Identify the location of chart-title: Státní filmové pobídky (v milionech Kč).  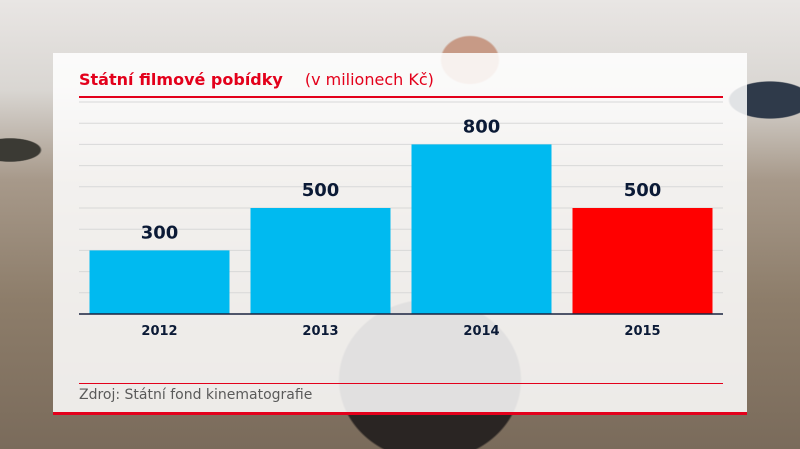
(256, 79).